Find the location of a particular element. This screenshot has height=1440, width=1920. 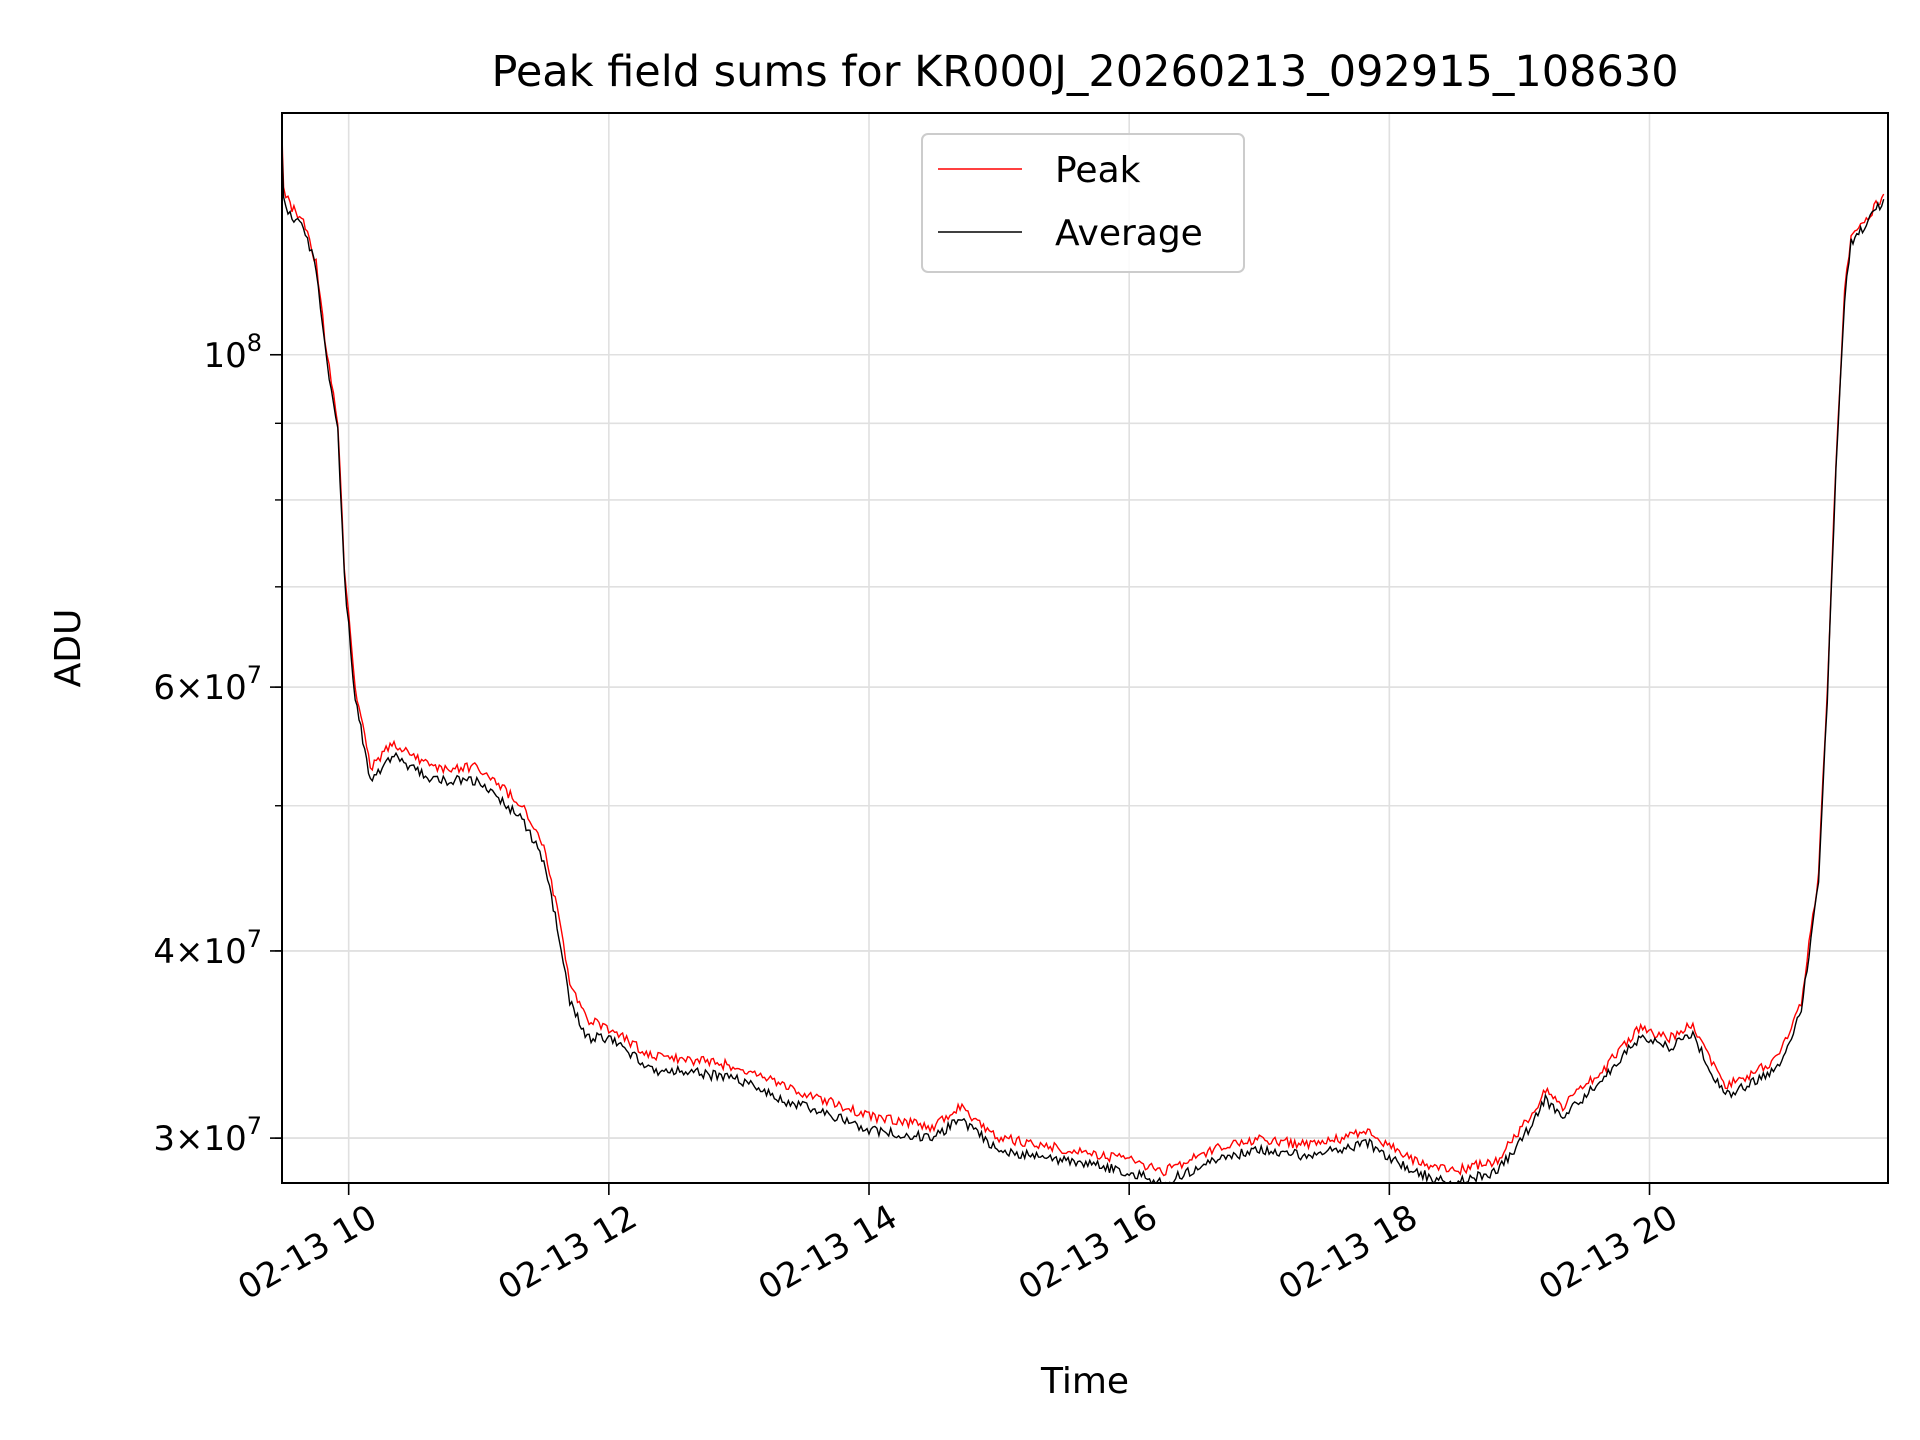

y-axis: 108 6×107 4×107 3×107 is located at coordinates (217, 744).